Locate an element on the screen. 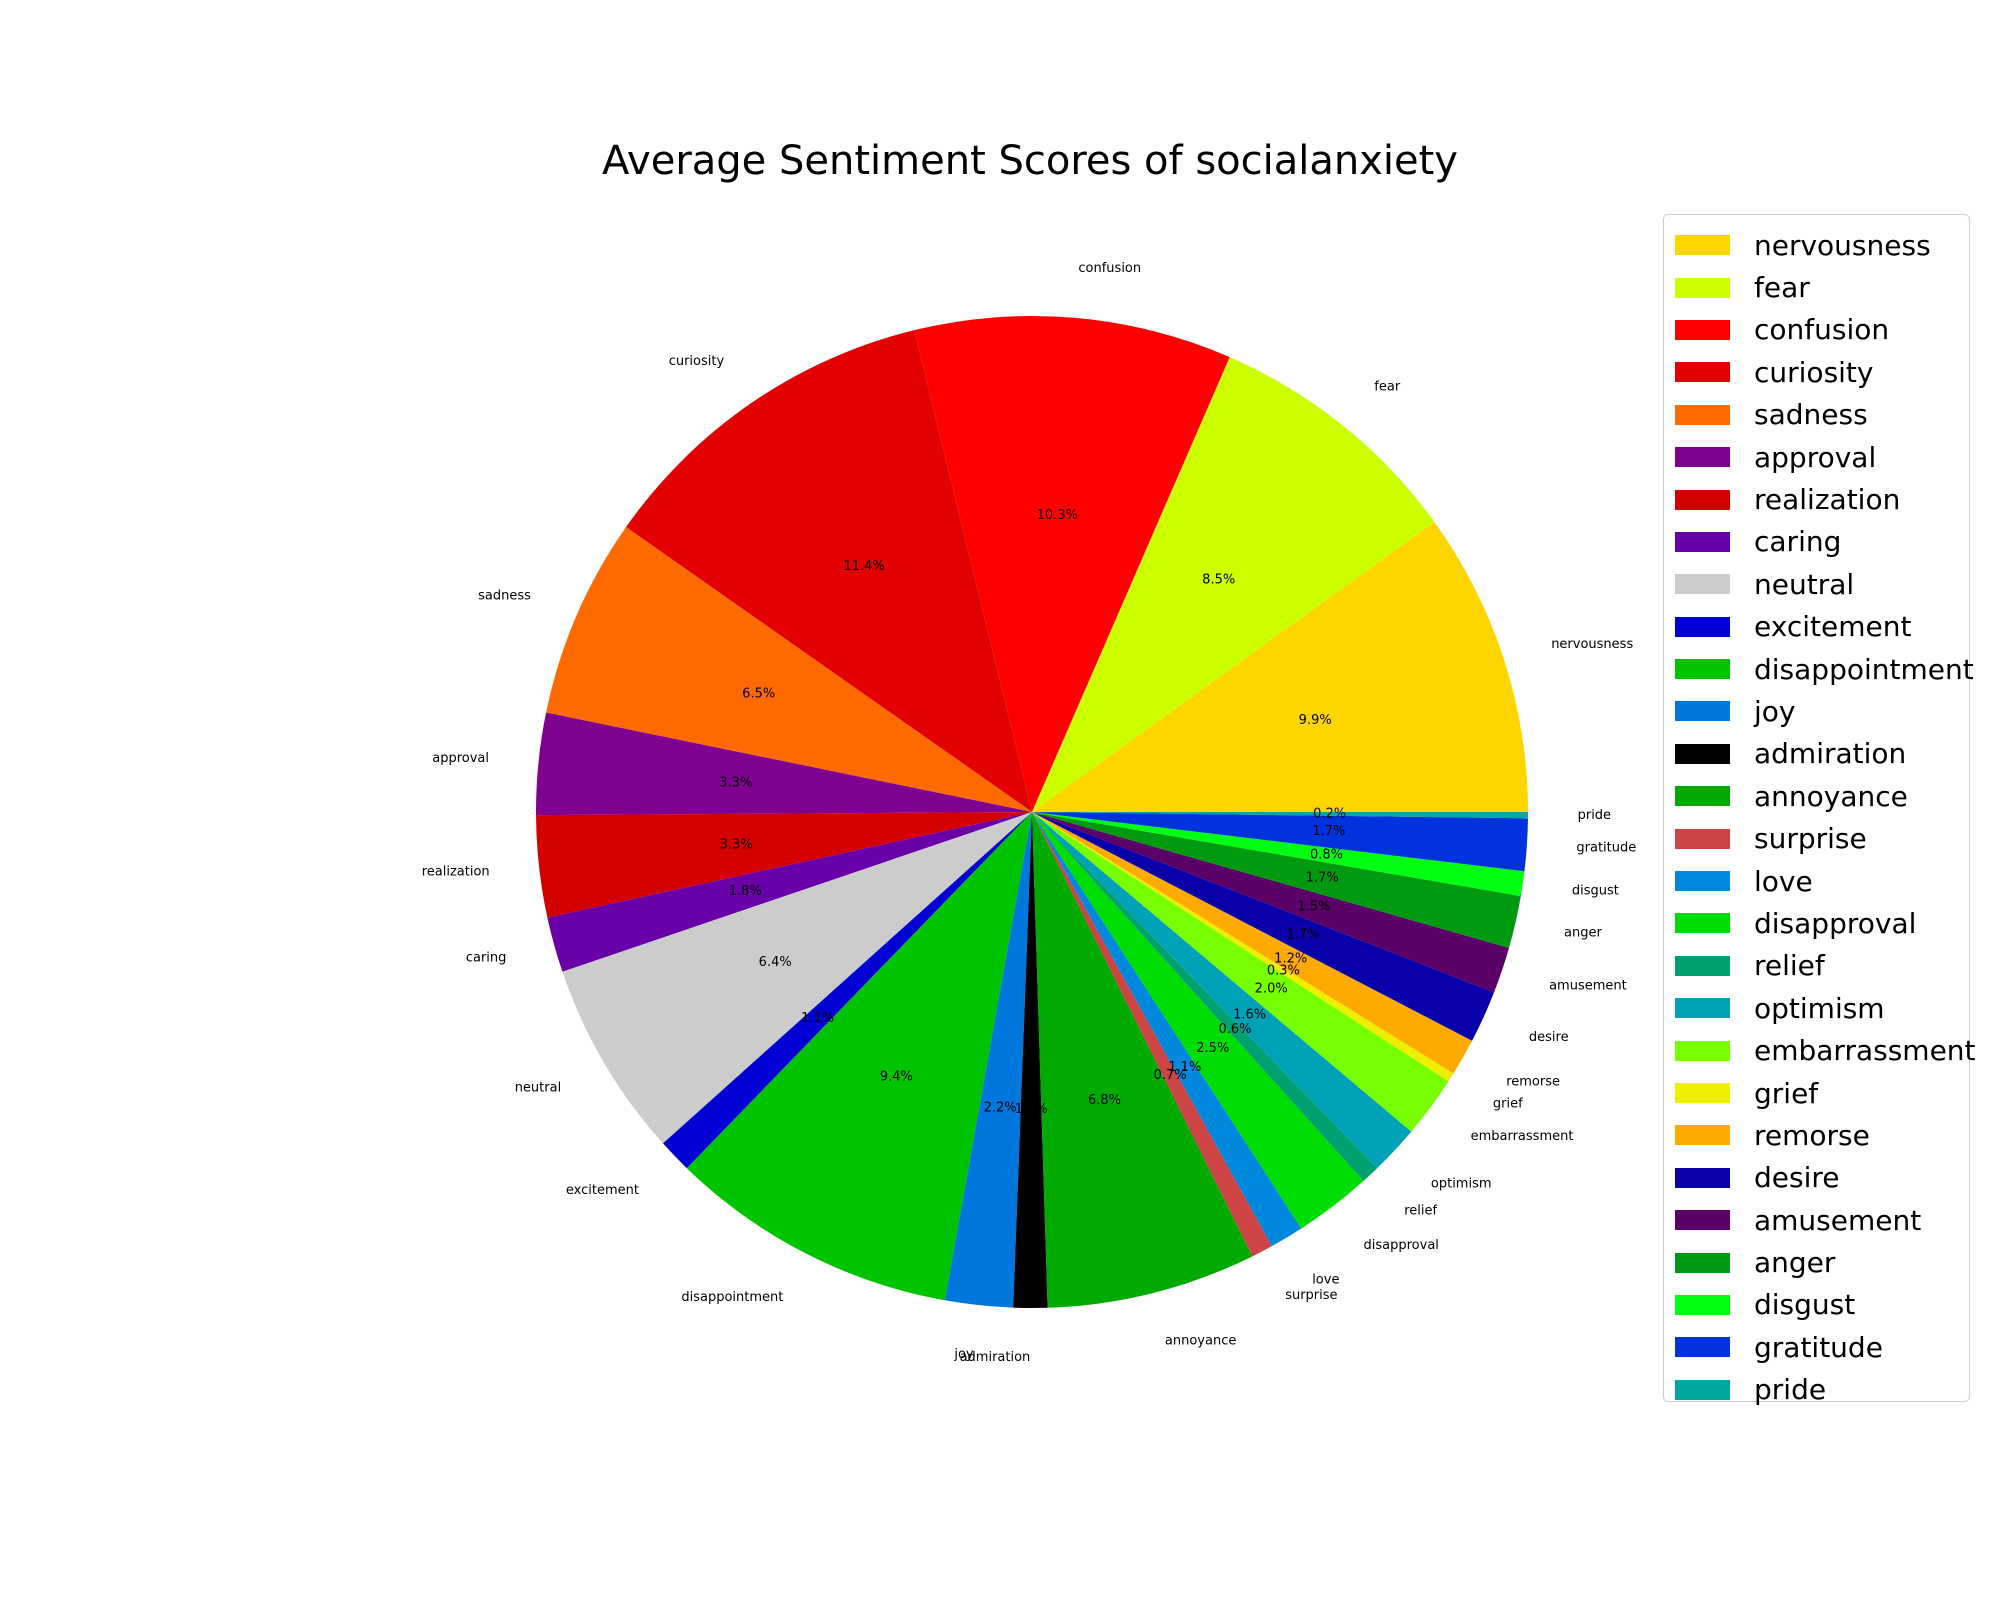  legend-item-annoyance: annoyance is located at coordinates (1816, 796).